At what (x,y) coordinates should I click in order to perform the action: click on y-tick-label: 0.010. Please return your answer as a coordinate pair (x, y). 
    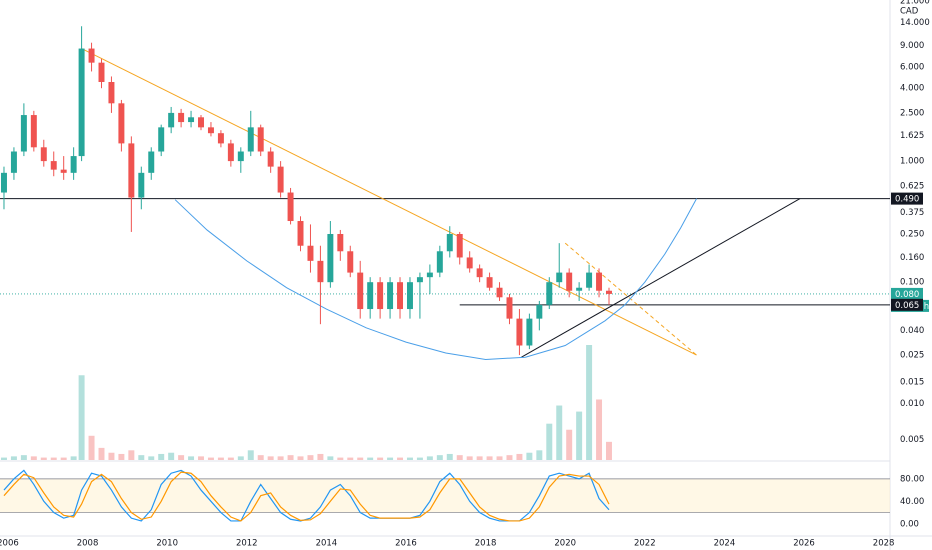
    Looking at the image, I should click on (912, 404).